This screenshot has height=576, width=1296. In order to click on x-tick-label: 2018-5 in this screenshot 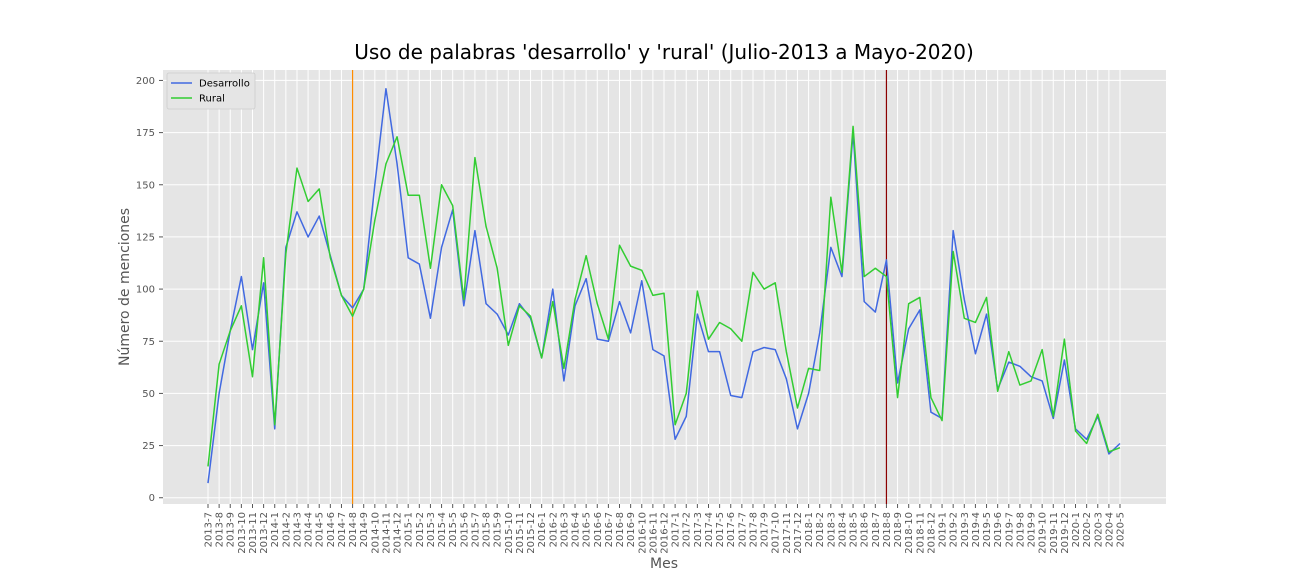, I will do `click(854, 529)`.